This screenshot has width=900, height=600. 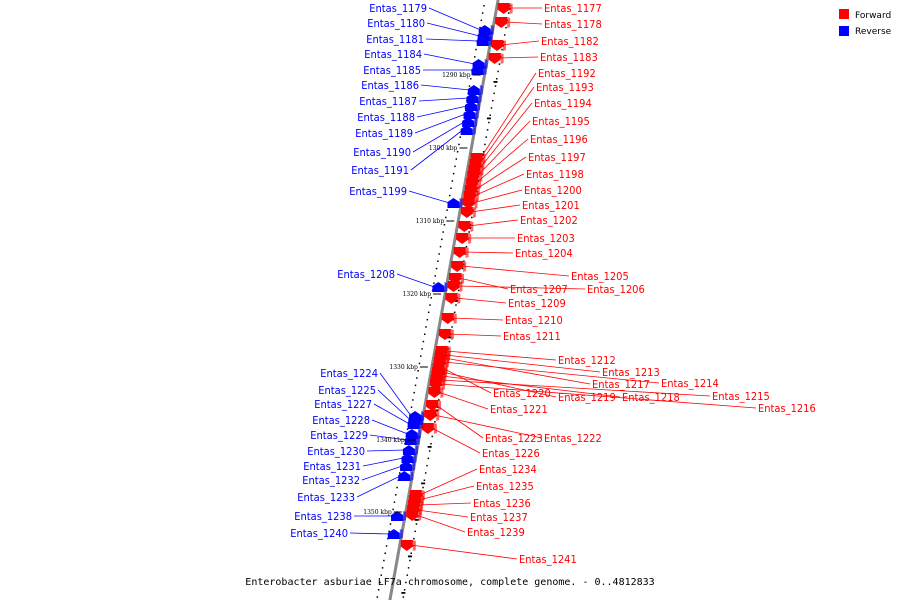 I want to click on gene-label-entas-1180: Entas_1180, so click(x=396, y=23).